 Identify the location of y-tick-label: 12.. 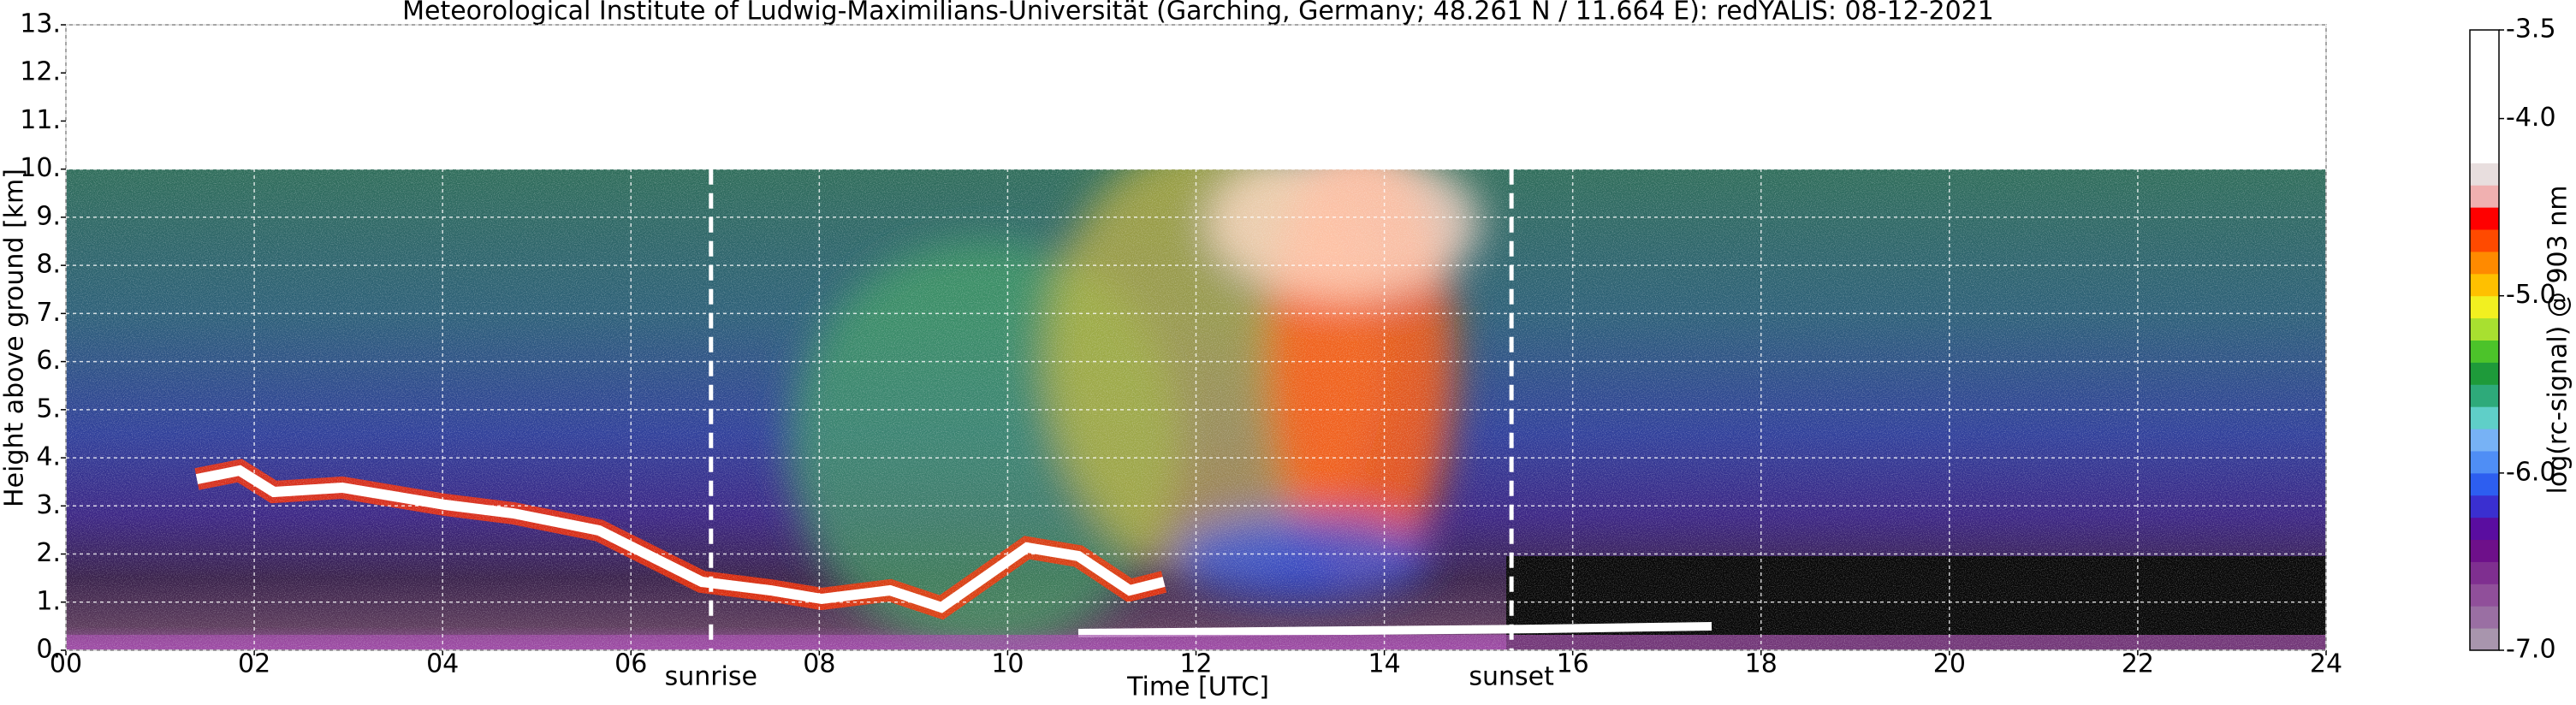
(40, 72).